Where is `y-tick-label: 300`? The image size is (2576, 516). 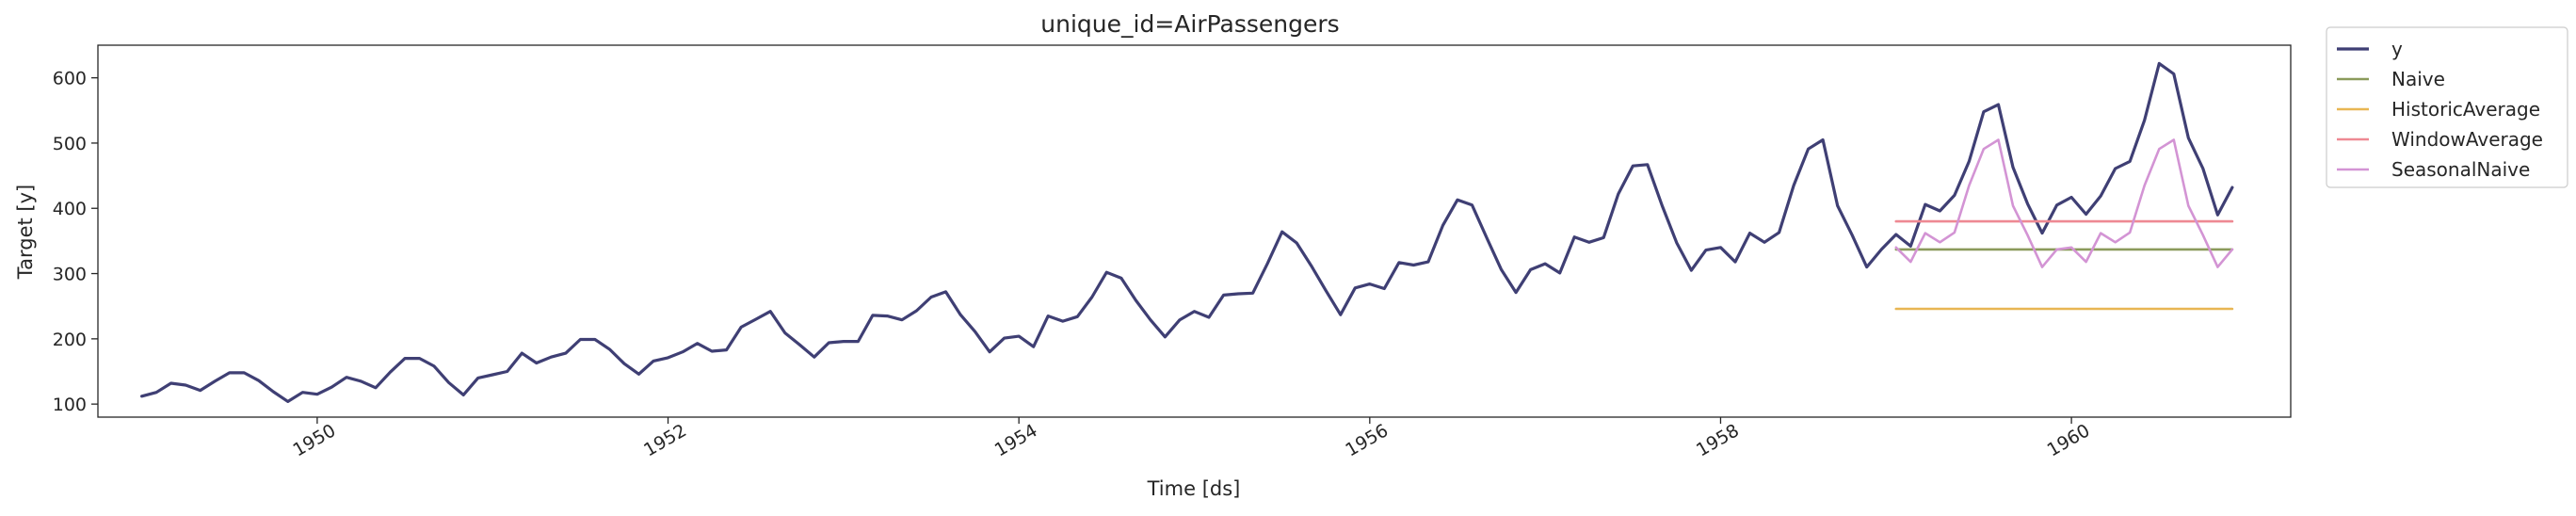 y-tick-label: 300 is located at coordinates (70, 275).